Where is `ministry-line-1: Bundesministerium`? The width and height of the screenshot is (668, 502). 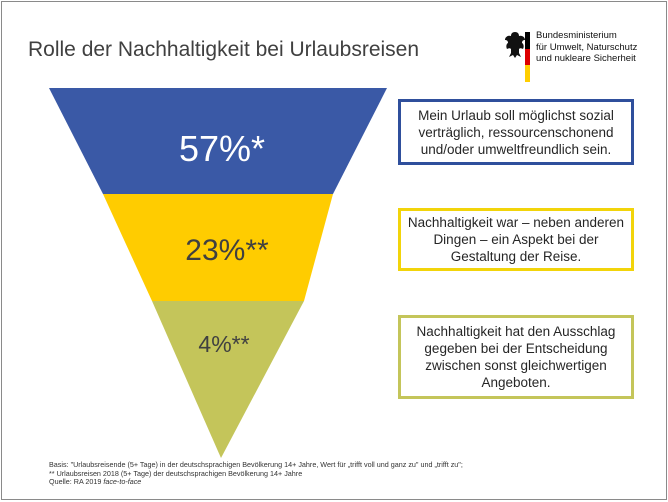 ministry-line-1: Bundesministerium is located at coordinates (576, 35).